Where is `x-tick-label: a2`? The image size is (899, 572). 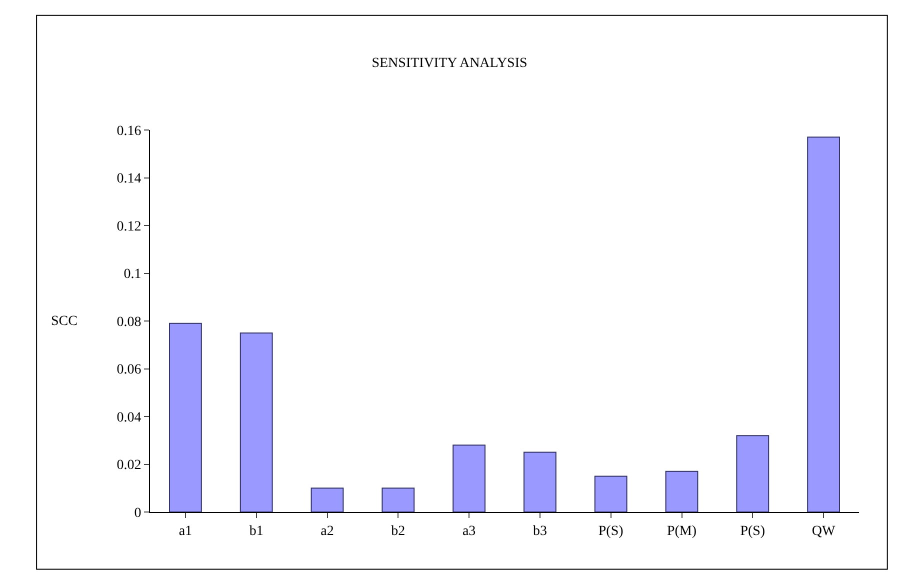 x-tick-label: a2 is located at coordinates (327, 531).